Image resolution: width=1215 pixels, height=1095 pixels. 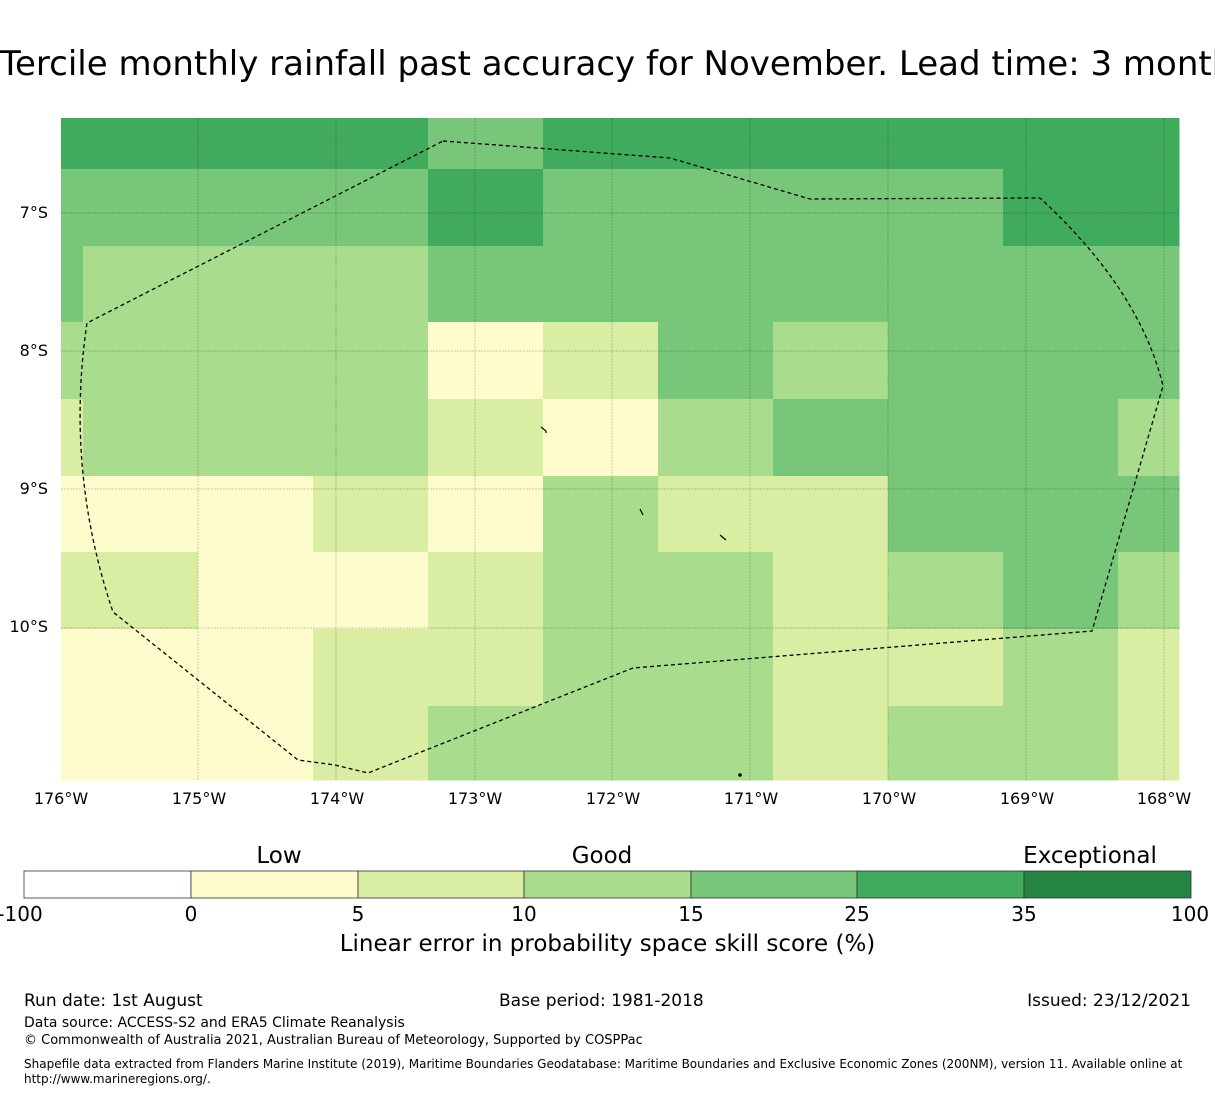 I want to click on lon-label: 172°W, so click(x=613, y=798).